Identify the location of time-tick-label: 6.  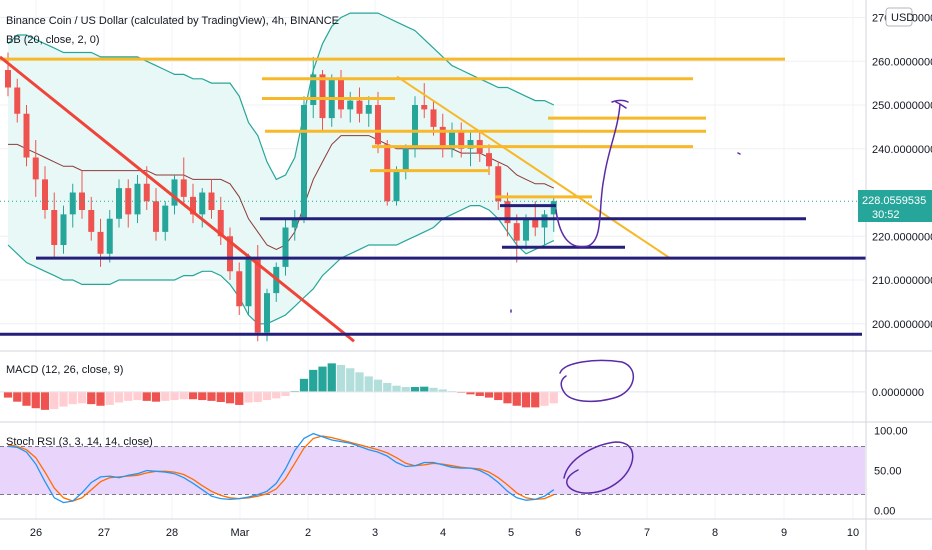
(578, 533).